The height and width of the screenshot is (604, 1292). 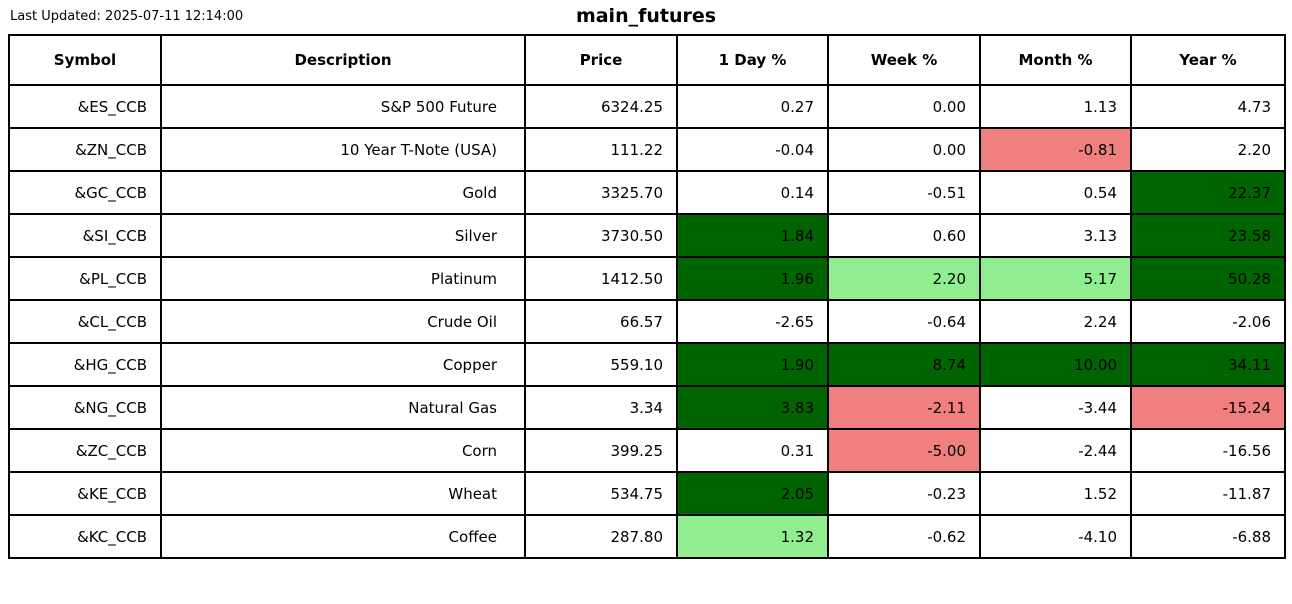 I want to click on cell-month-pct: 3.13, so click(x=1055, y=235).